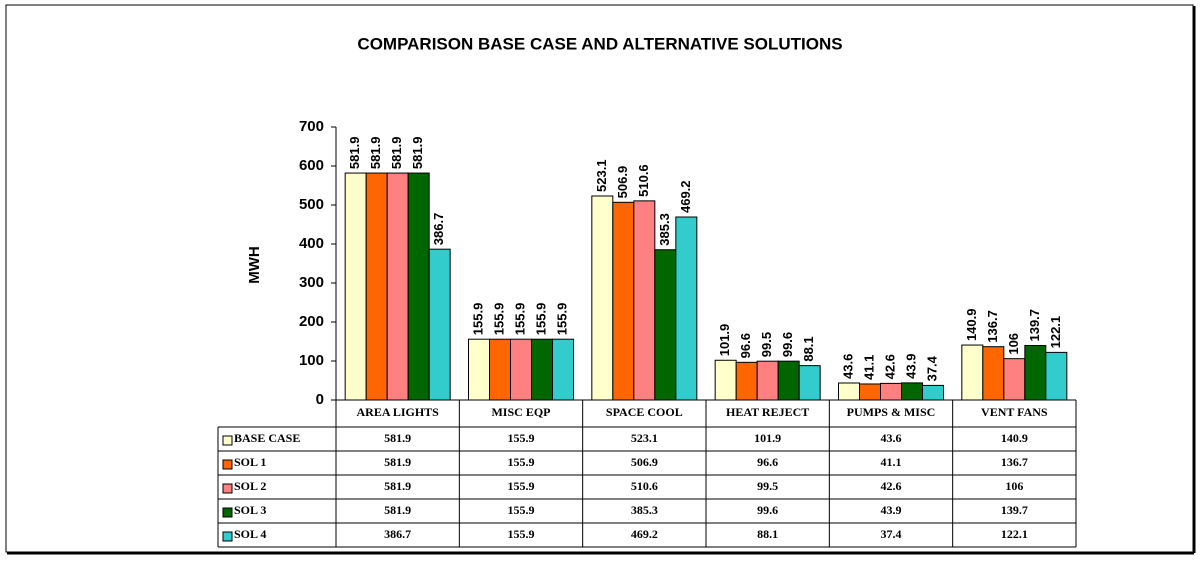 The width and height of the screenshot is (1200, 561). What do you see at coordinates (767, 510) in the screenshot?
I see `table-cell: 99.6` at bounding box center [767, 510].